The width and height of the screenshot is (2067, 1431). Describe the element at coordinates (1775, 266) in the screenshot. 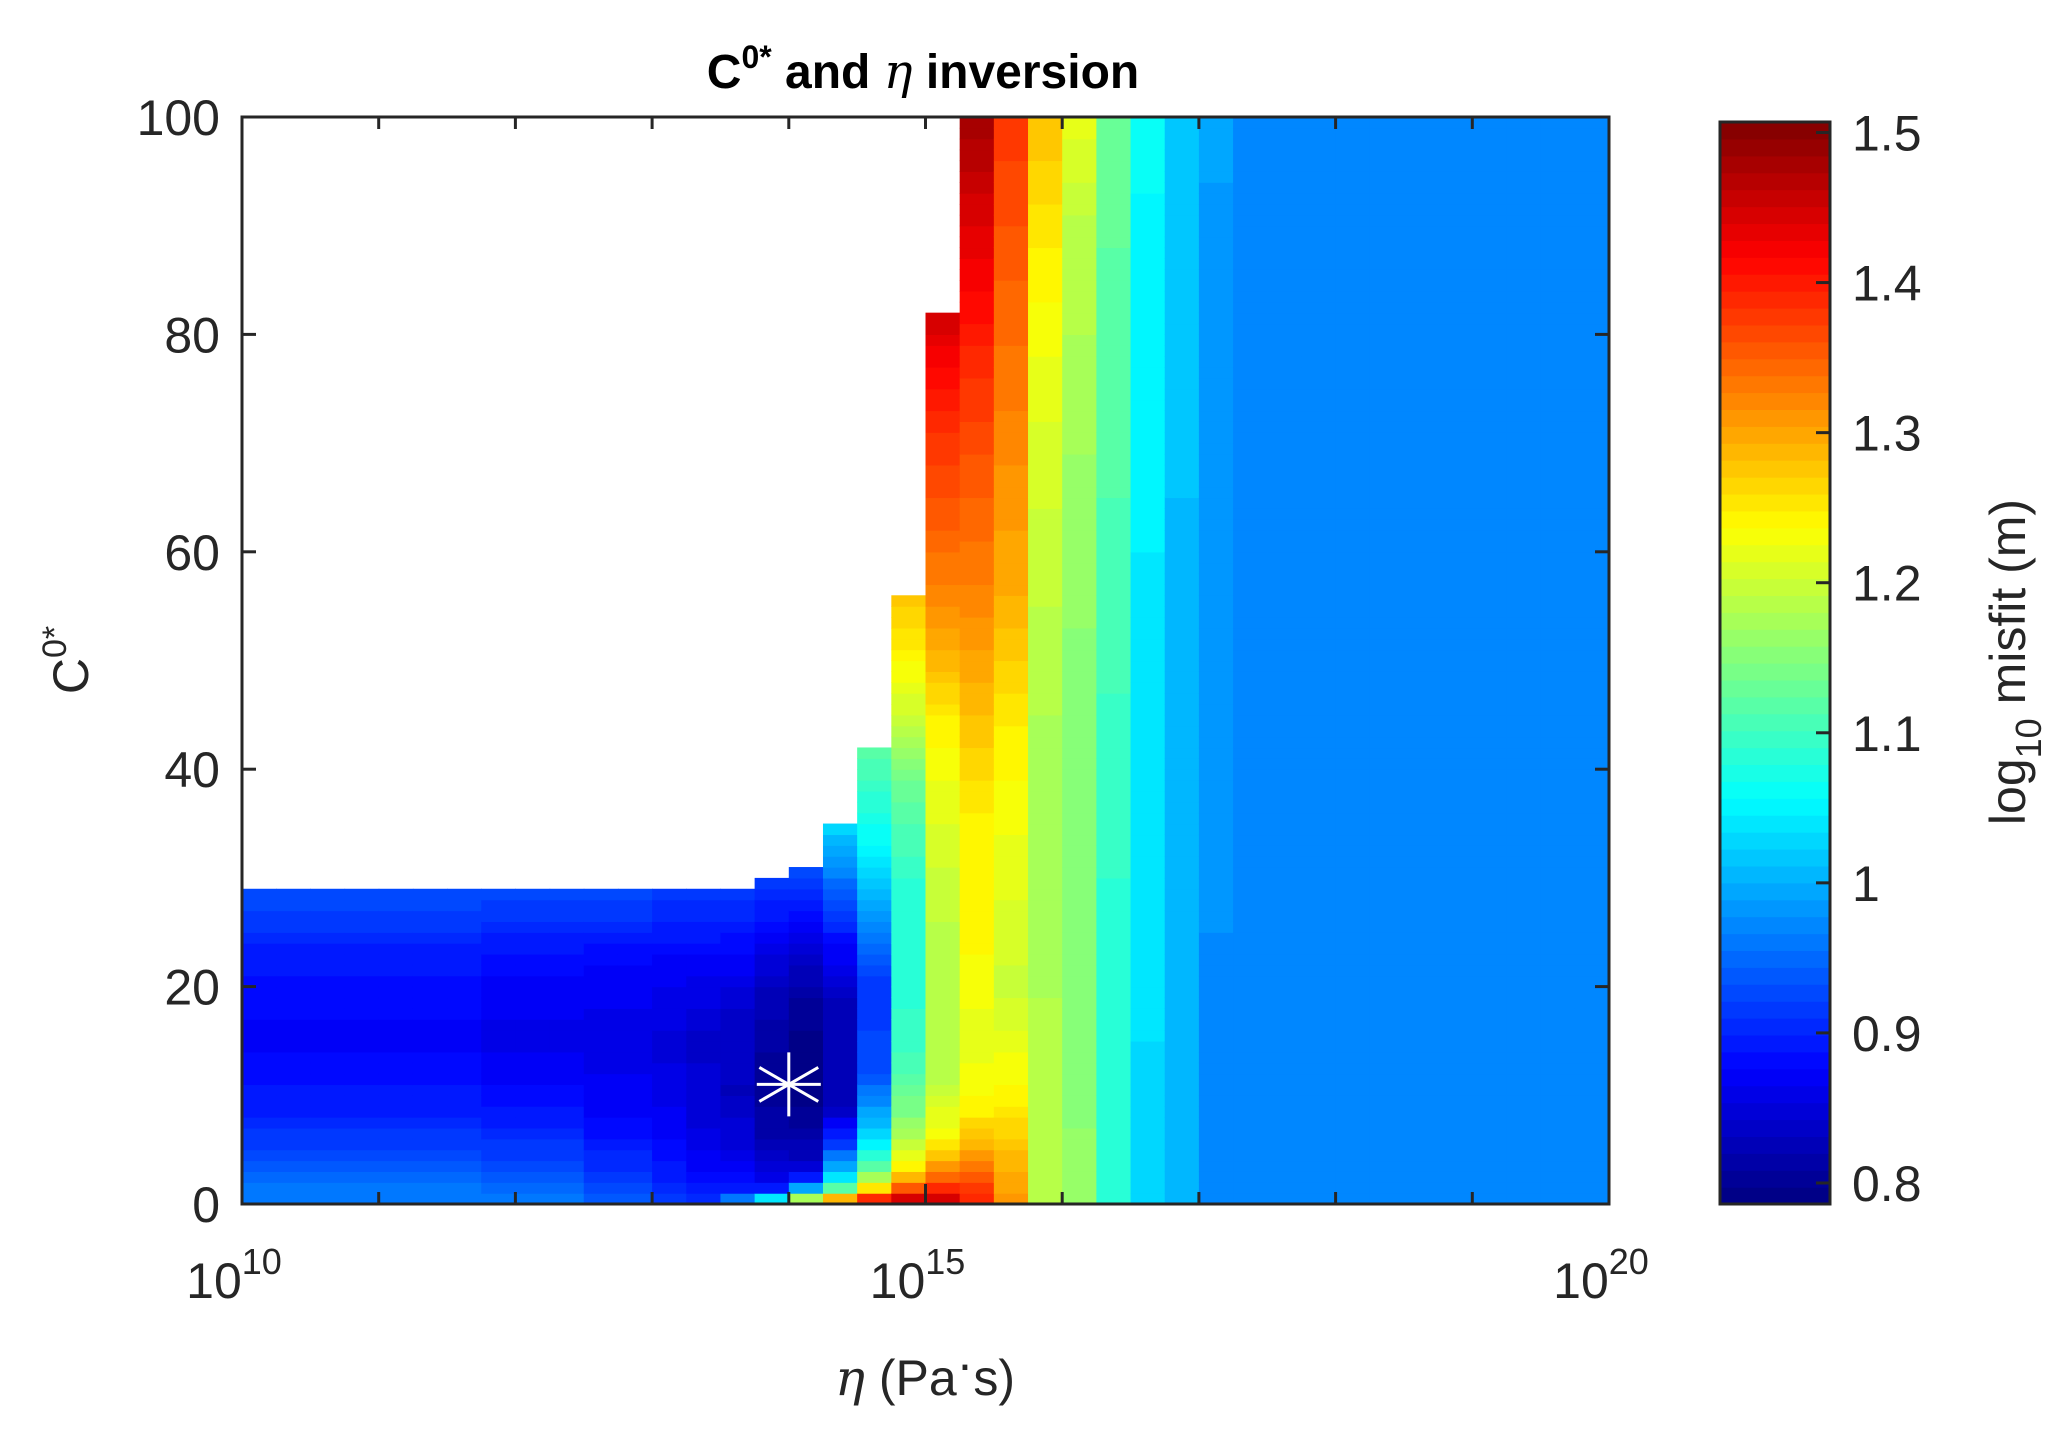

I see `colorbar-swatch` at that location.